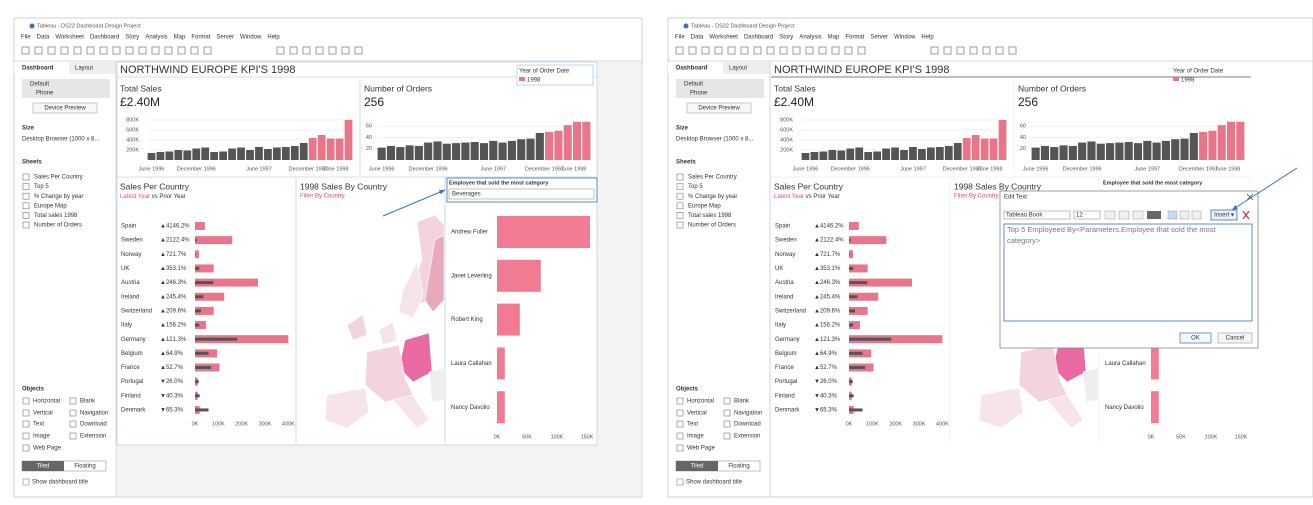 This screenshot has width=1313, height=505. What do you see at coordinates (1184, 215) in the screenshot?
I see `align-button` at bounding box center [1184, 215].